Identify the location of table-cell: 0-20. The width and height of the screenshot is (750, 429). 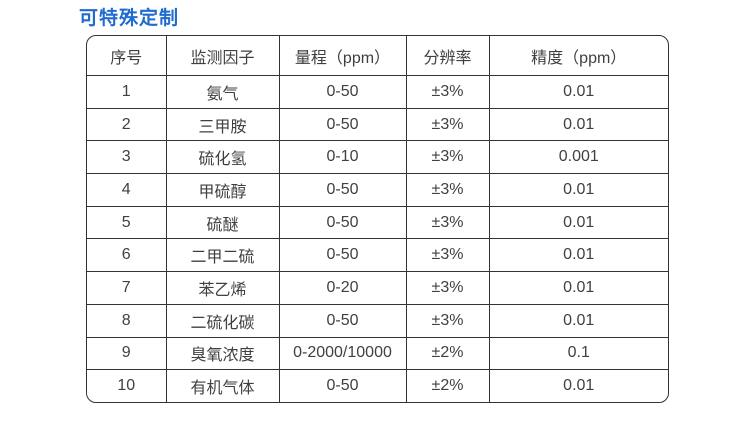
(343, 288).